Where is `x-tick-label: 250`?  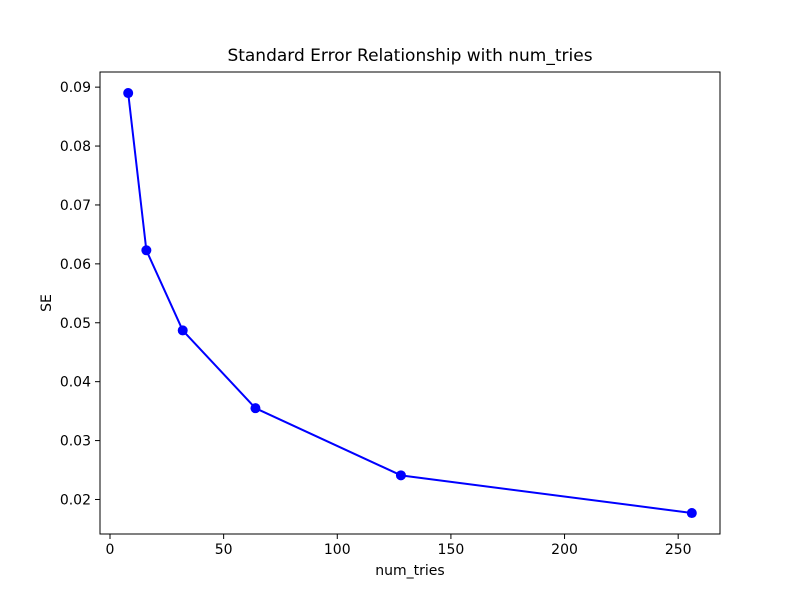
x-tick-label: 250 is located at coordinates (678, 550).